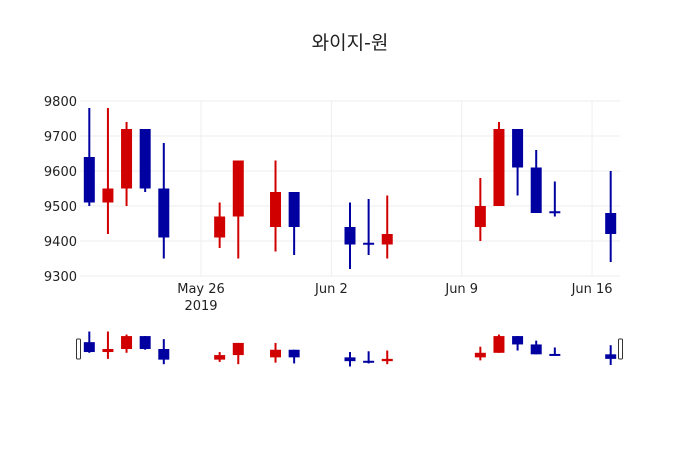 This screenshot has width=700, height=450. Describe the element at coordinates (592, 289) in the screenshot. I see `x-tick-label: Jun 16` at that location.